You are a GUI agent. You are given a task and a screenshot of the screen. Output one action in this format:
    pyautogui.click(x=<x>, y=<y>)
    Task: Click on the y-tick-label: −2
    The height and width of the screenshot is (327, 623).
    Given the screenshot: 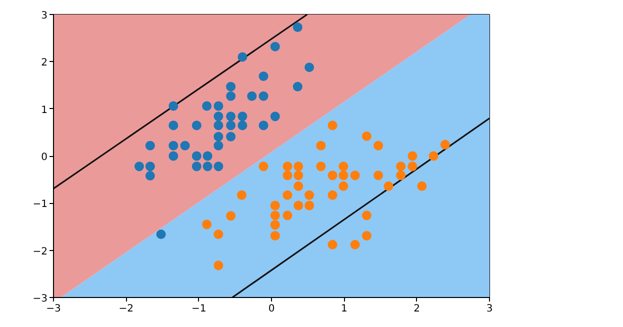 What is the action you would take?
    pyautogui.click(x=40, y=252)
    